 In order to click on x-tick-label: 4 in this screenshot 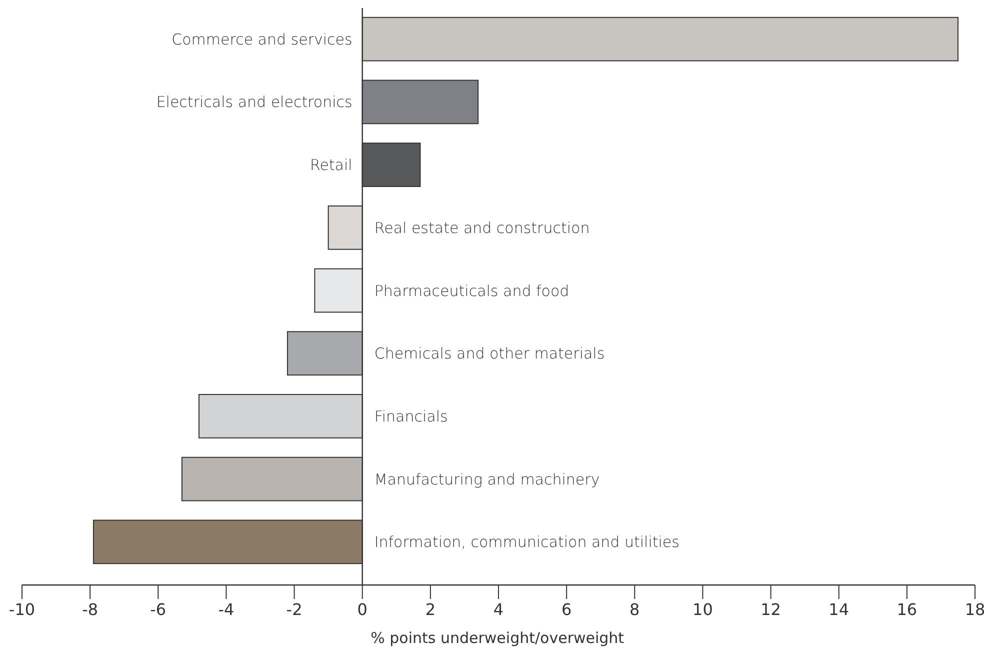, I will do `click(498, 609)`.